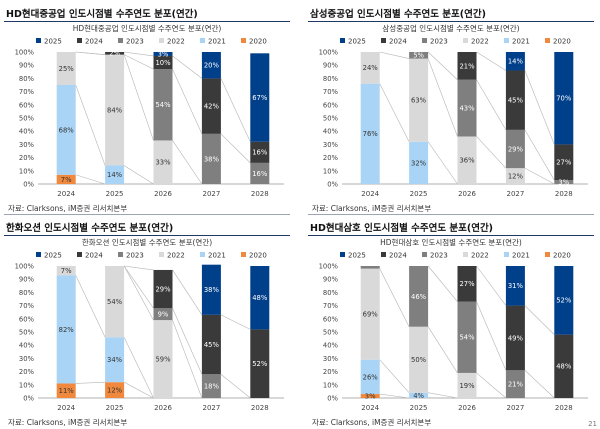 This screenshot has width=600, height=429. I want to click on bar-segment-2020-2024, so click(370, 396).